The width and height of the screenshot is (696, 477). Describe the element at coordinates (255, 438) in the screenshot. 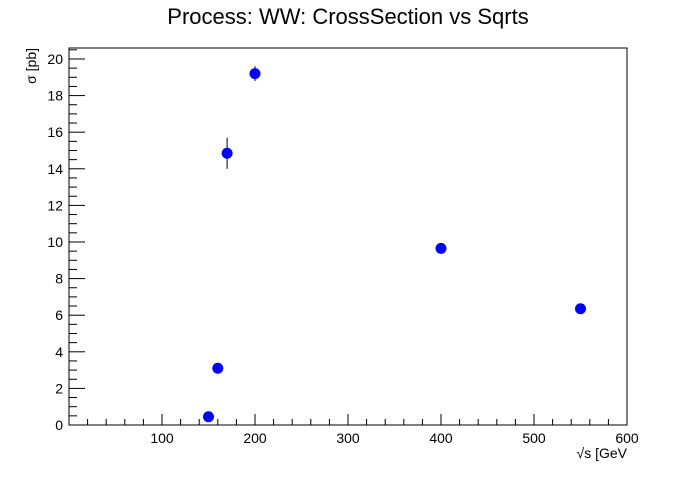

I see `x-tick-label: 200` at that location.